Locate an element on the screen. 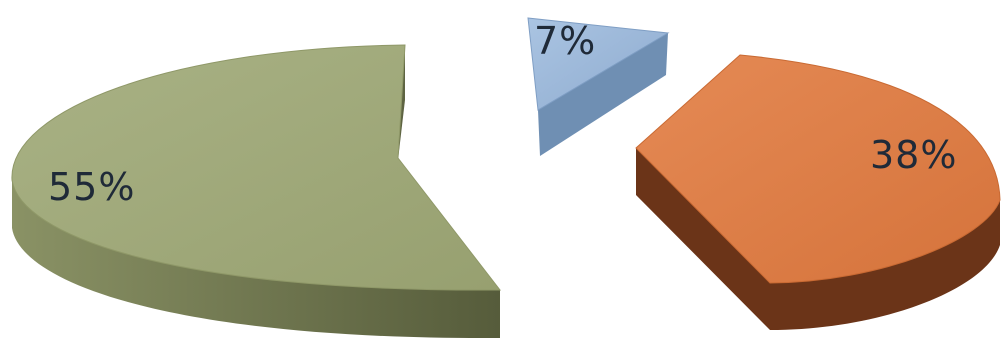 The image size is (1005, 345). slice-label-7: 7% is located at coordinates (565, 41).